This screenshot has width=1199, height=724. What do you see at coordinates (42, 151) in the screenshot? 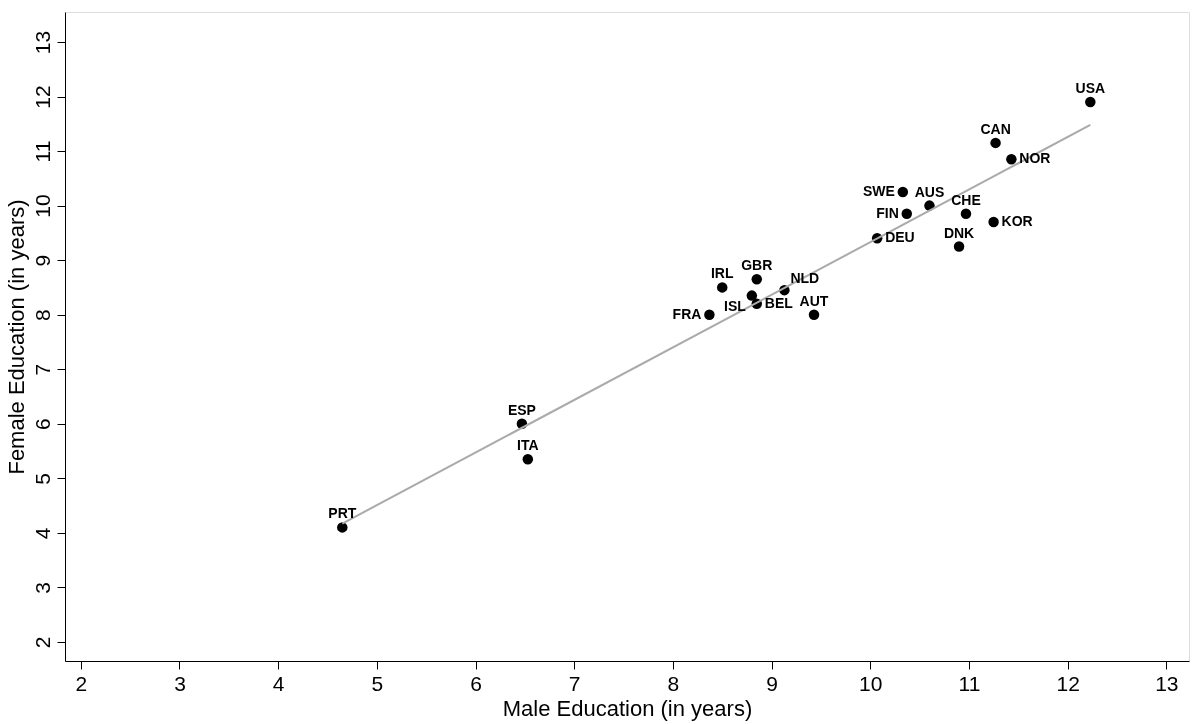
I see `y-tick-label: 11` at bounding box center [42, 151].